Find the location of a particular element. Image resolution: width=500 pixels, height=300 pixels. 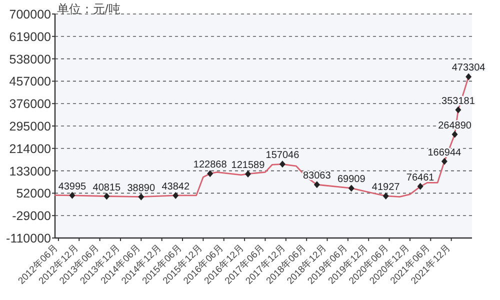

y-tick-label: 619000 is located at coordinates (30, 37).